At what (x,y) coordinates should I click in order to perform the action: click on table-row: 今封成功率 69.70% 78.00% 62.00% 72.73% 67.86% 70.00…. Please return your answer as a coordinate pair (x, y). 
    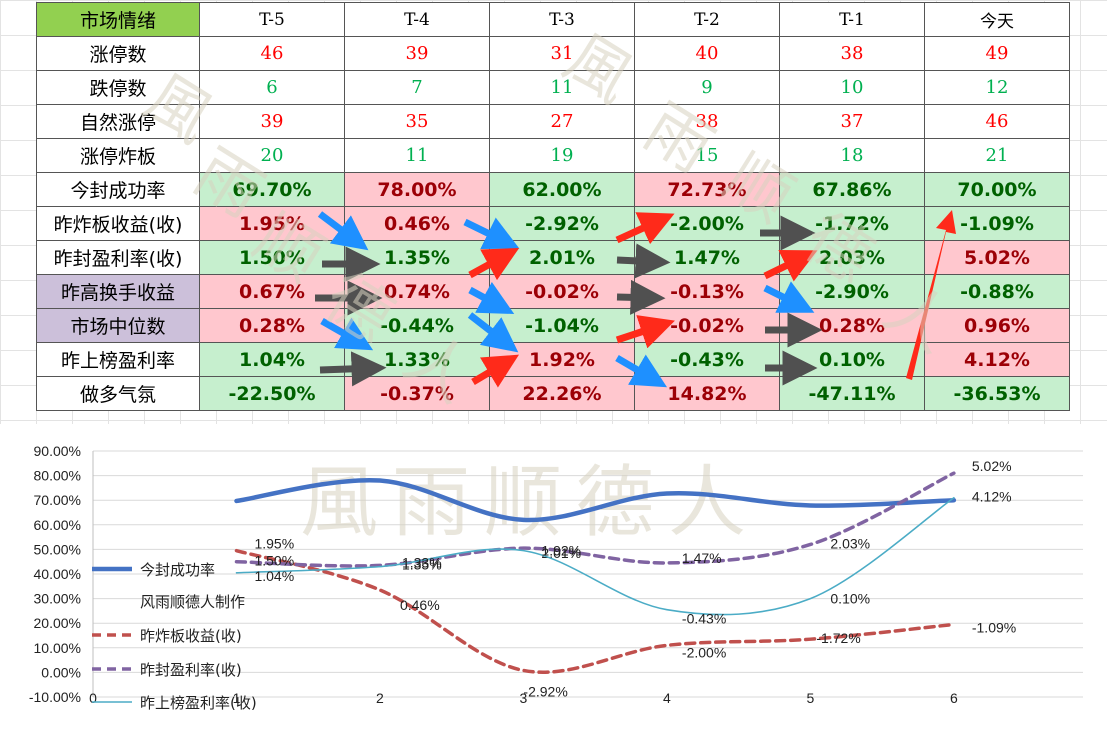
    Looking at the image, I should click on (553, 189).